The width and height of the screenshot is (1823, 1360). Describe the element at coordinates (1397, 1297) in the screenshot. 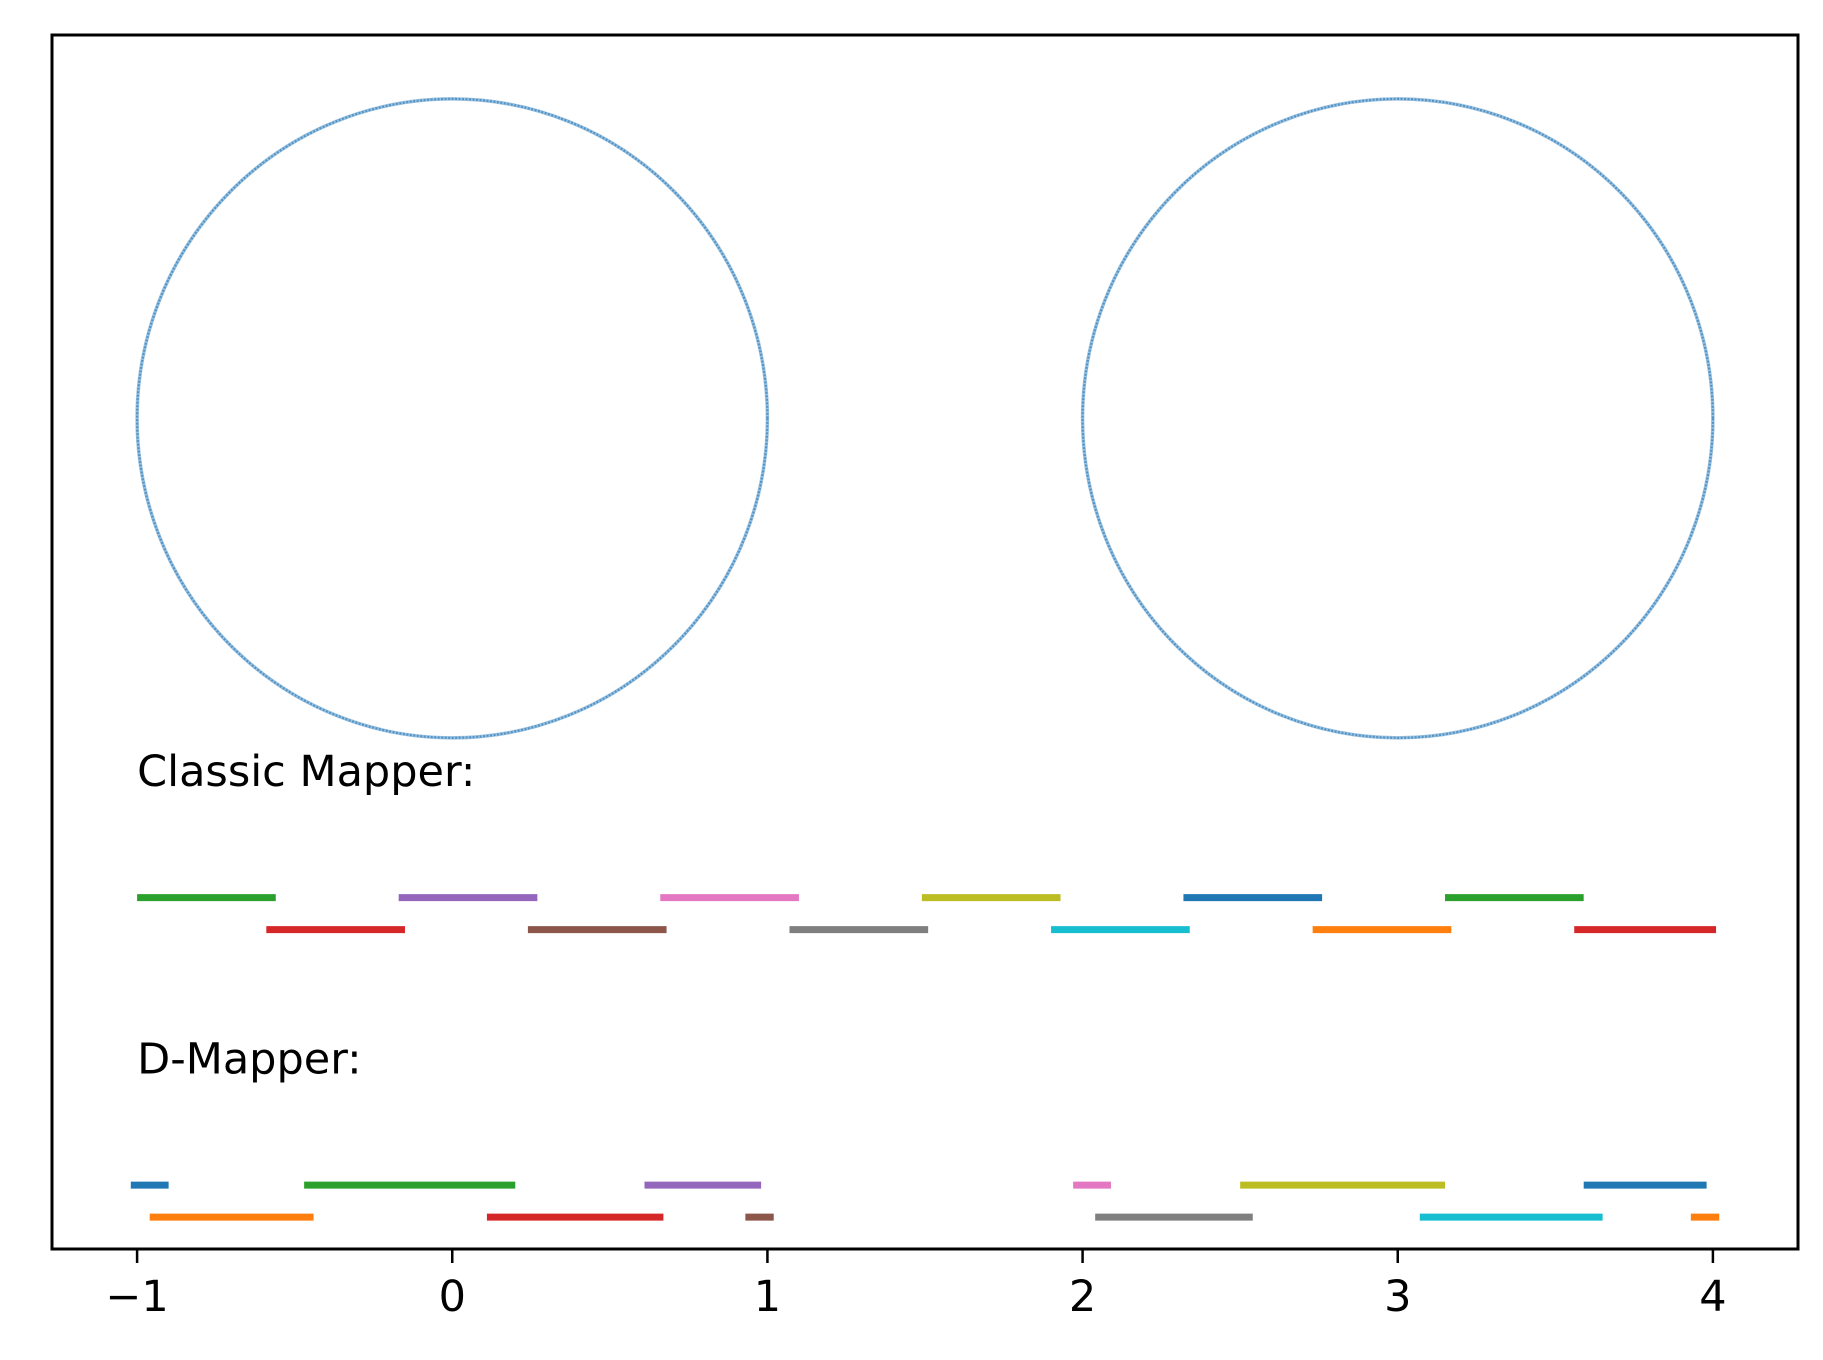

I see `x-tick-label: 3` at that location.